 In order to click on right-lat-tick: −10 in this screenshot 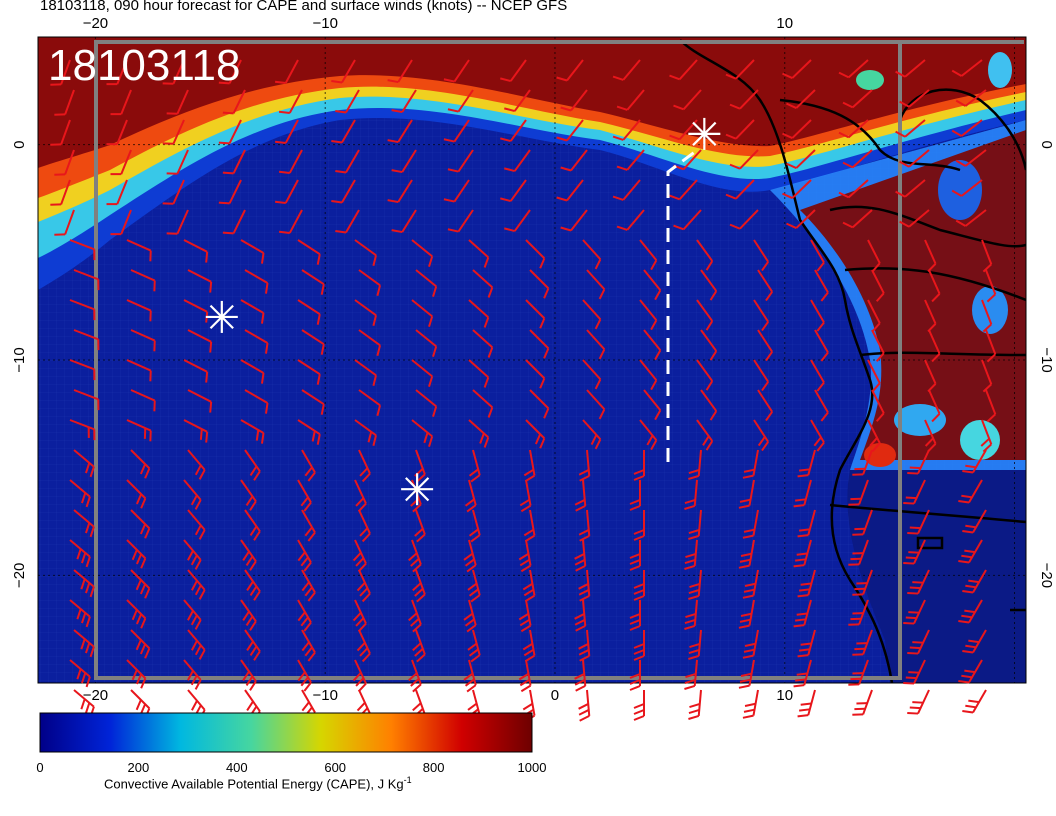, I will do `click(1046, 359)`.